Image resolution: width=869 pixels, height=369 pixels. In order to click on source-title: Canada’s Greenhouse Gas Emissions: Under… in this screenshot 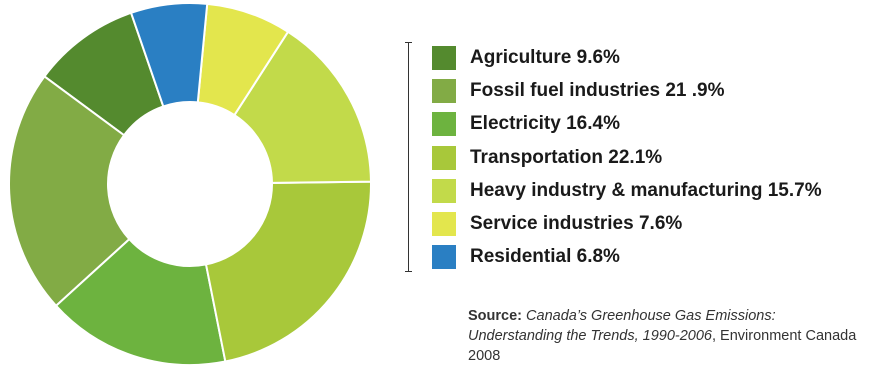, I will do `click(622, 326)`.